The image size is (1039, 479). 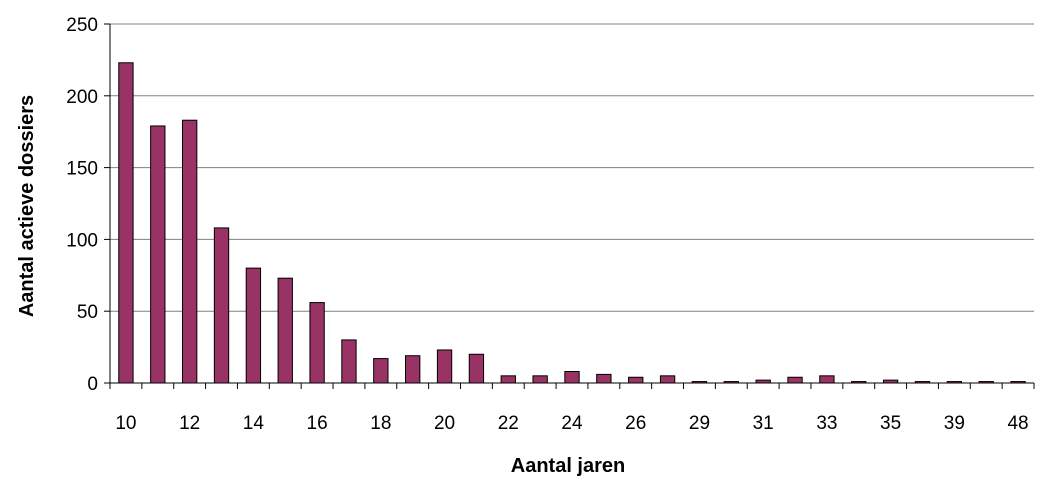 I want to click on y-tick-label: 50, so click(x=87, y=312).